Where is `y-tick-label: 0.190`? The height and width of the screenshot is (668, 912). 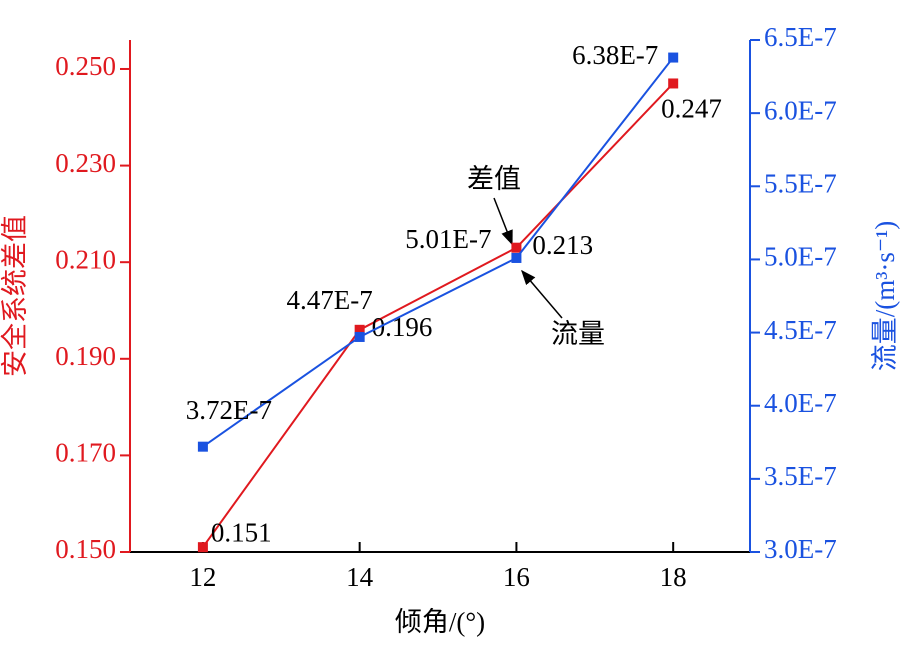 y-tick-label: 0.190 is located at coordinates (85, 356).